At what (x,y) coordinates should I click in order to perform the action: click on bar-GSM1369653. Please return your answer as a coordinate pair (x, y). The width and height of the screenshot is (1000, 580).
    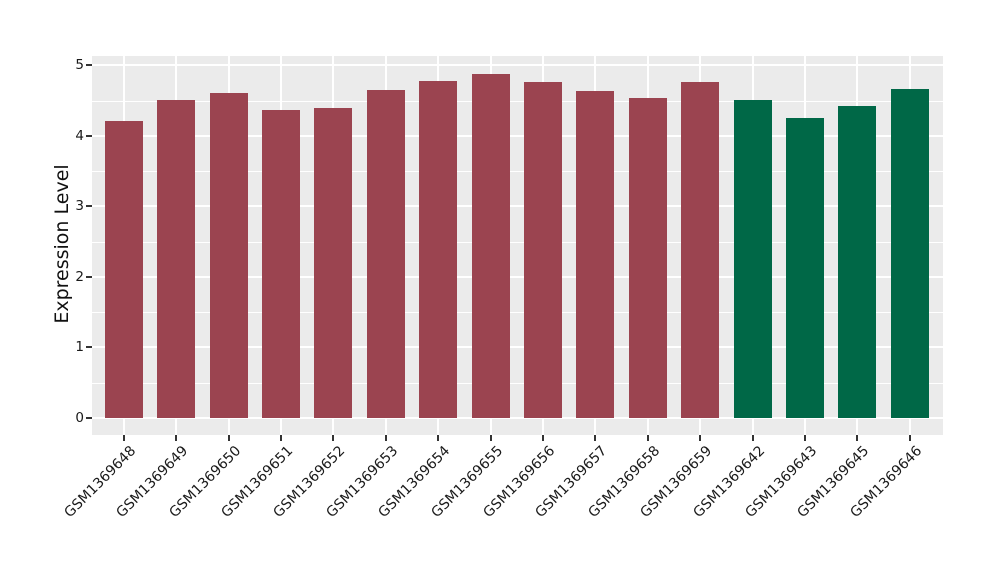
    Looking at the image, I should click on (385, 254).